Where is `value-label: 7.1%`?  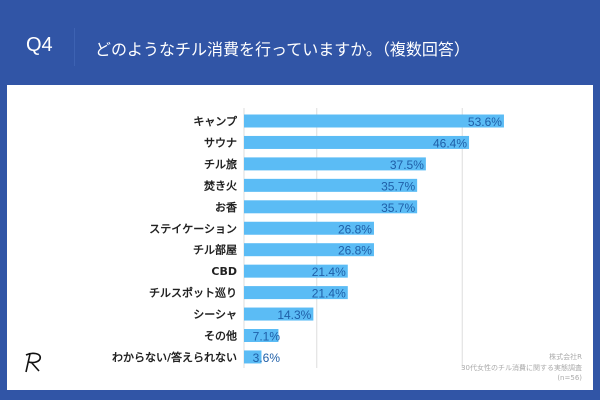 value-label: 7.1% is located at coordinates (267, 337).